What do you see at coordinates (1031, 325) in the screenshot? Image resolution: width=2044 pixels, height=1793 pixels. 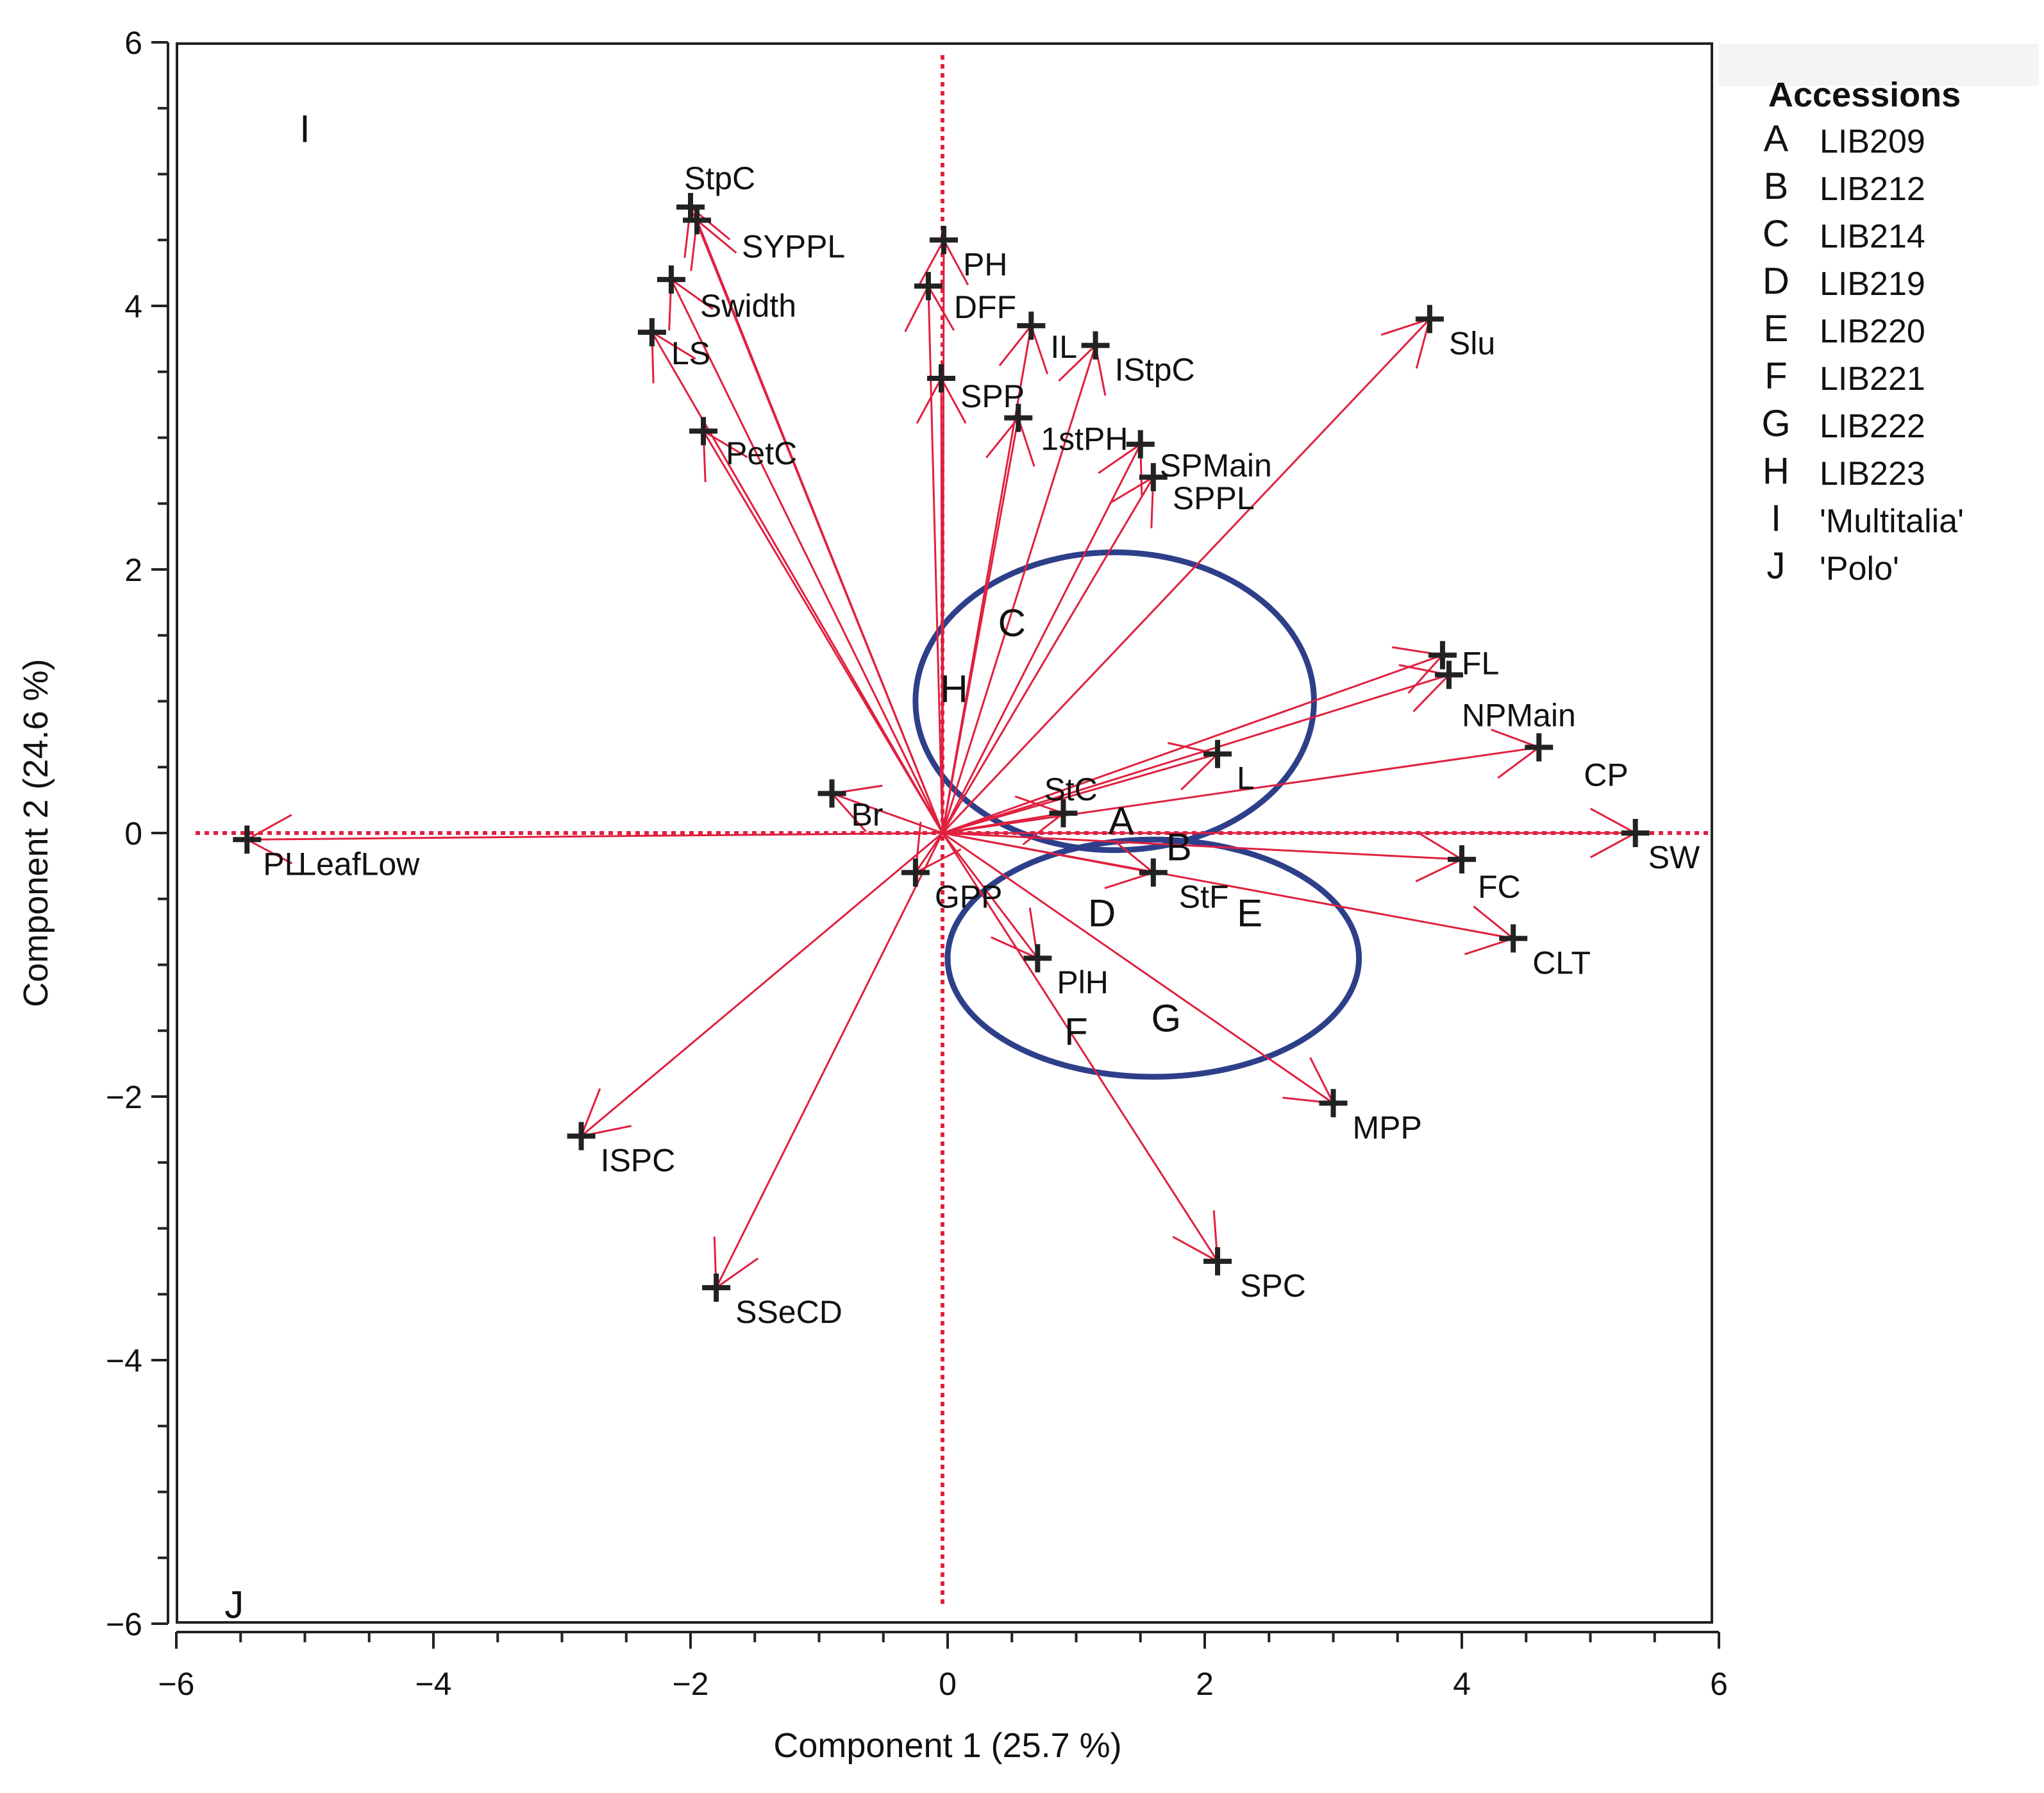 I see `marker-il` at bounding box center [1031, 325].